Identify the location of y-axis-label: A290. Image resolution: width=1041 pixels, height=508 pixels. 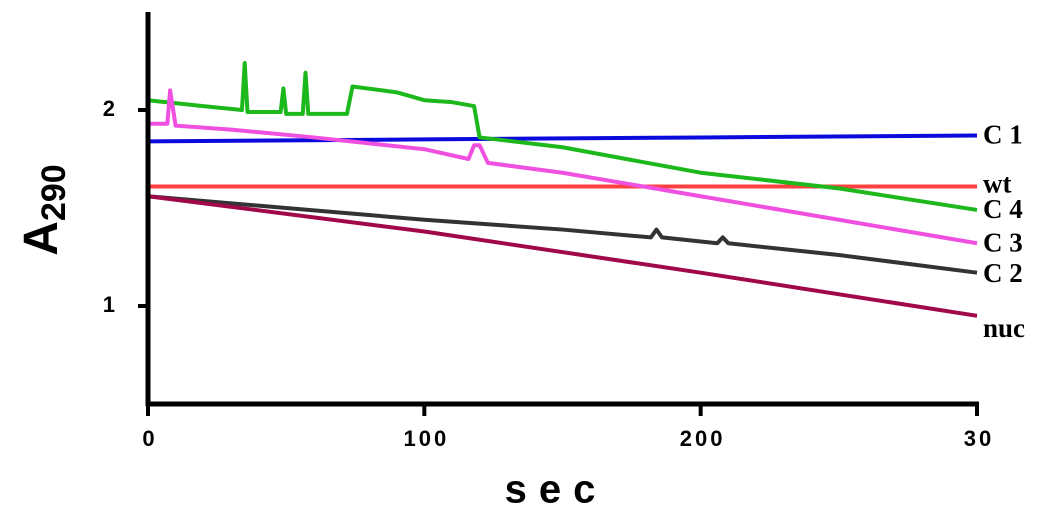
(44, 209).